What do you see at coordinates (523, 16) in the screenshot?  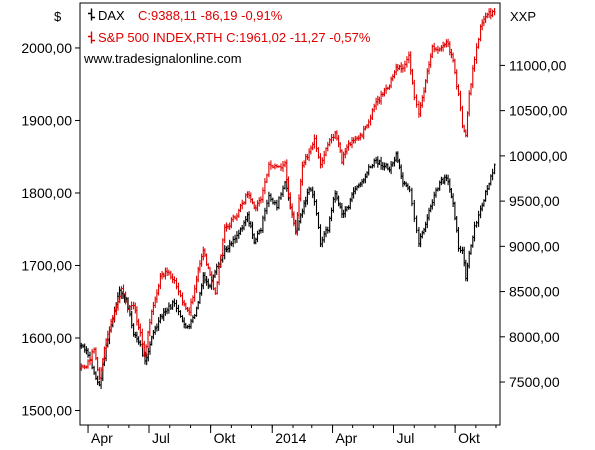 I see `right-axis-label: XXP` at bounding box center [523, 16].